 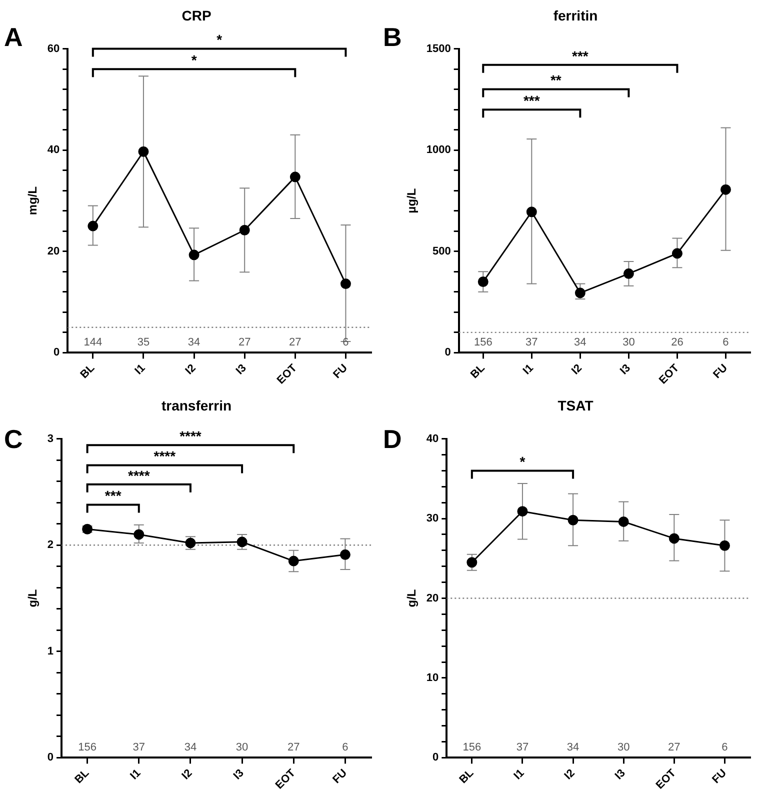 What do you see at coordinates (392, 439) in the screenshot?
I see `text: D` at bounding box center [392, 439].